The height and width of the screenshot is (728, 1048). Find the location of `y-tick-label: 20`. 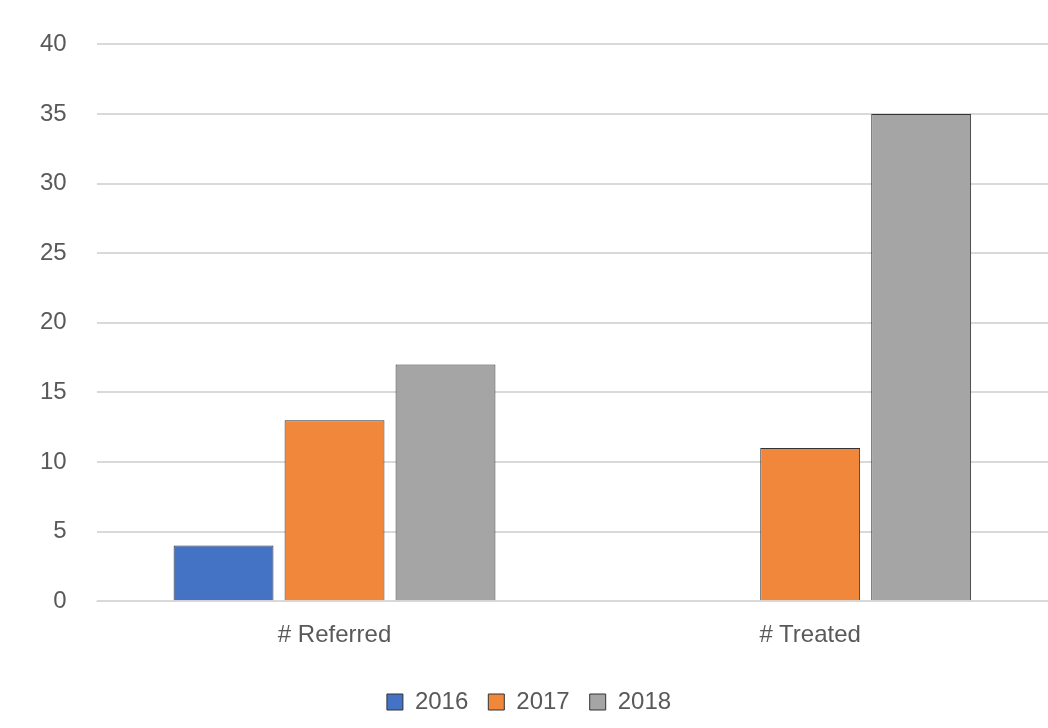

y-tick-label: 20 is located at coordinates (53, 321).